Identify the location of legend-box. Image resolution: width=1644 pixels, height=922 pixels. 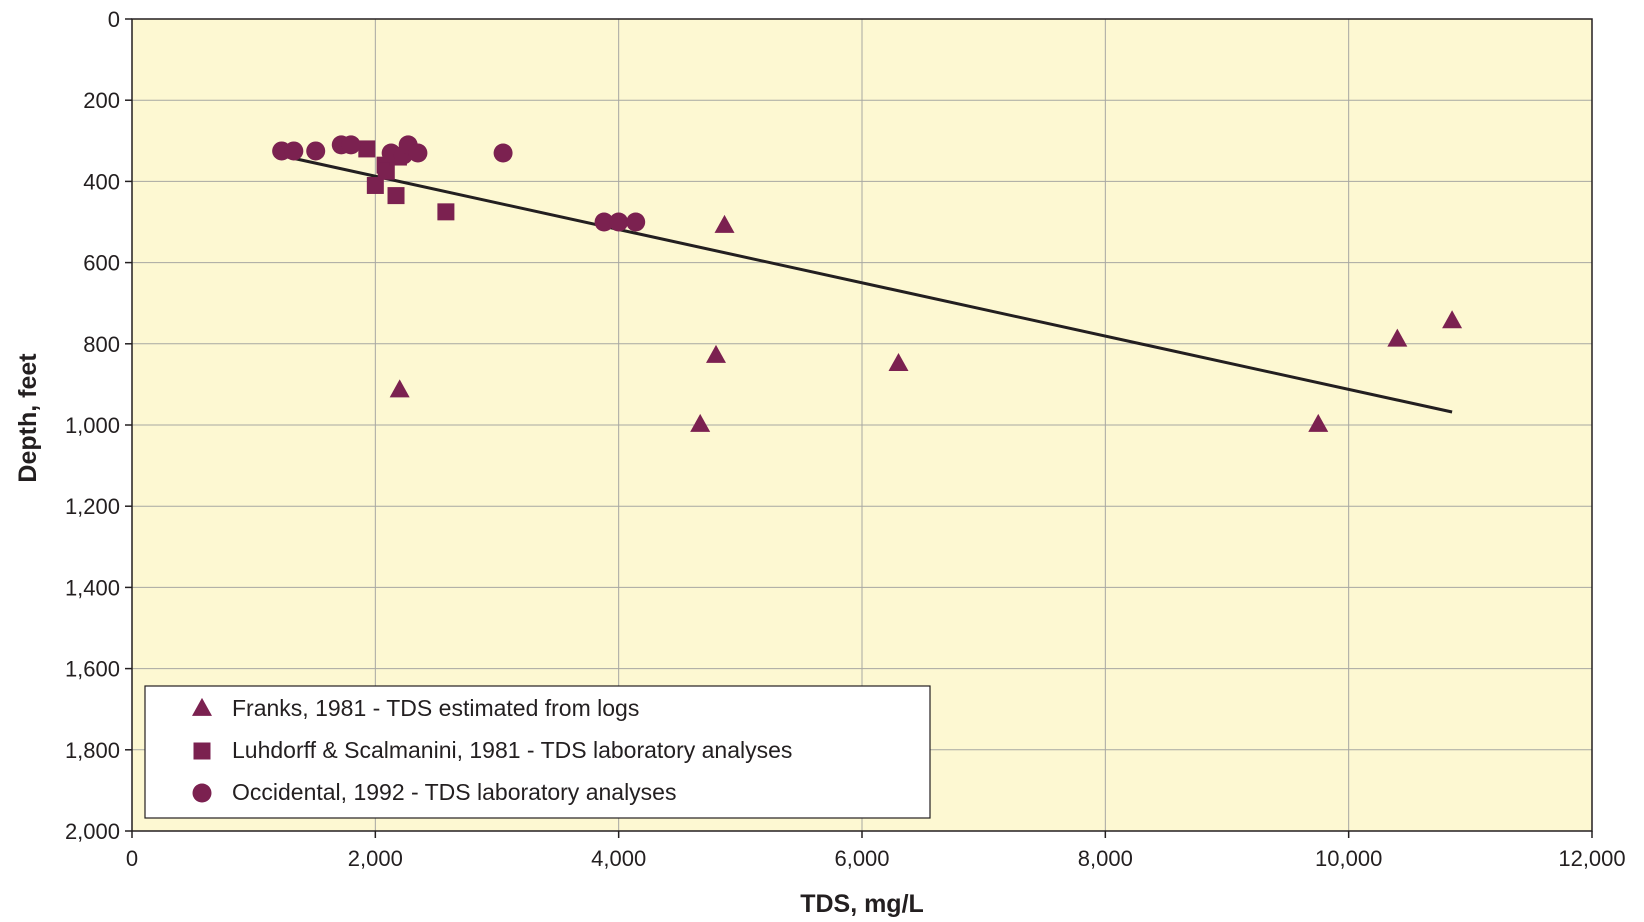
(537, 752).